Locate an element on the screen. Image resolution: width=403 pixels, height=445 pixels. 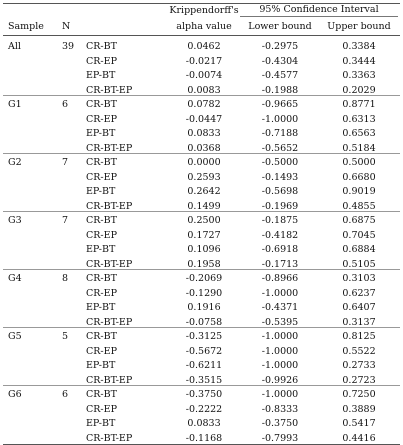
ci-underline is located at coordinates (319, 16).